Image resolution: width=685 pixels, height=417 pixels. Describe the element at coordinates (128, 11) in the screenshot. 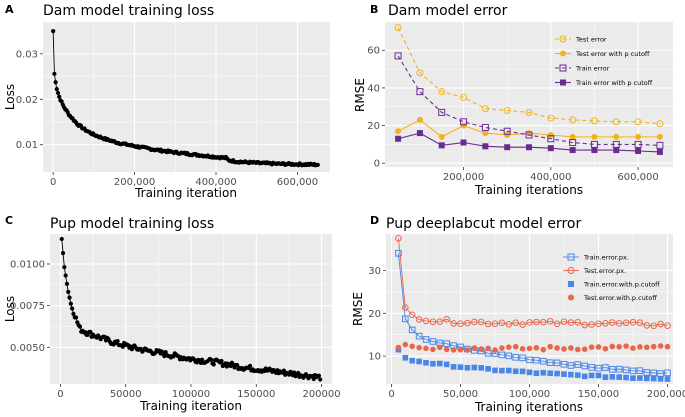

I see `chart-title: Dam model training loss` at that location.